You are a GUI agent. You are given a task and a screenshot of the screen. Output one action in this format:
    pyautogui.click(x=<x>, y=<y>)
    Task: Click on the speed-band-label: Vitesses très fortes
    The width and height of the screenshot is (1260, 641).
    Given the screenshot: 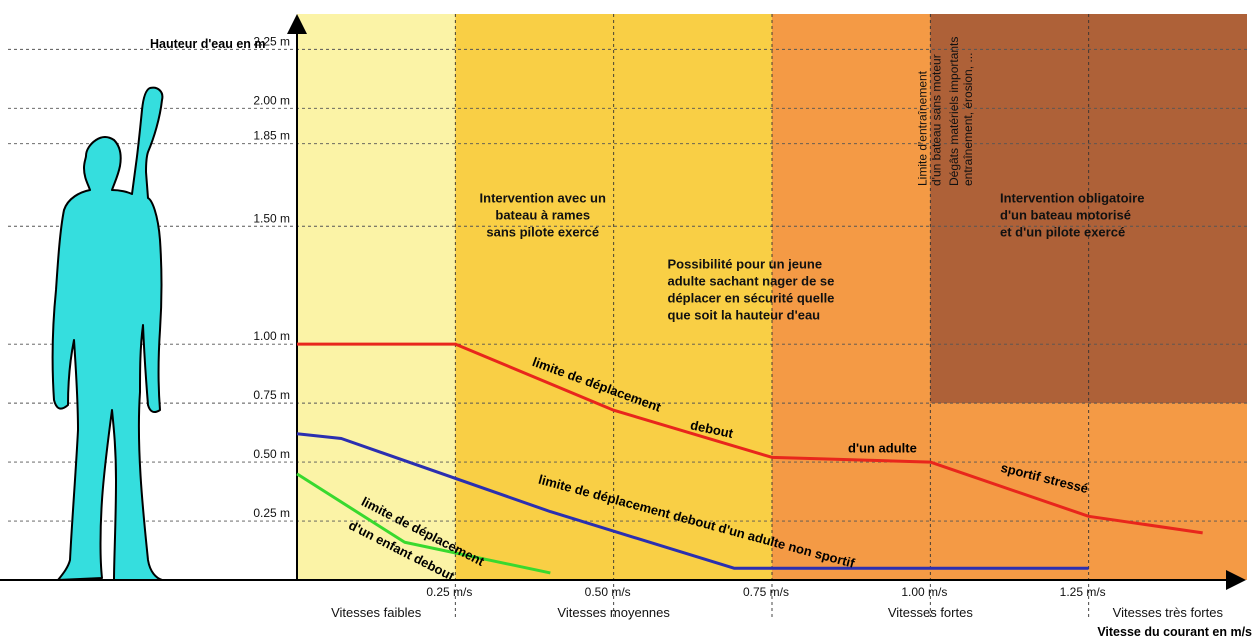 What is the action you would take?
    pyautogui.click(x=1168, y=612)
    